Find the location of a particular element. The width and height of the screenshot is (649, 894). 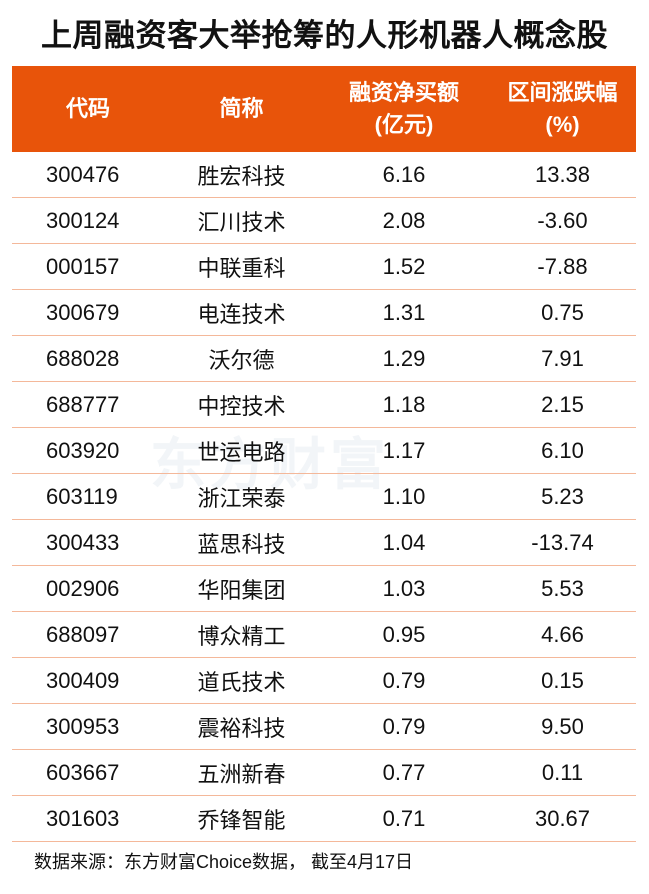

header-label: 融资净买额 is located at coordinates (403, 92).